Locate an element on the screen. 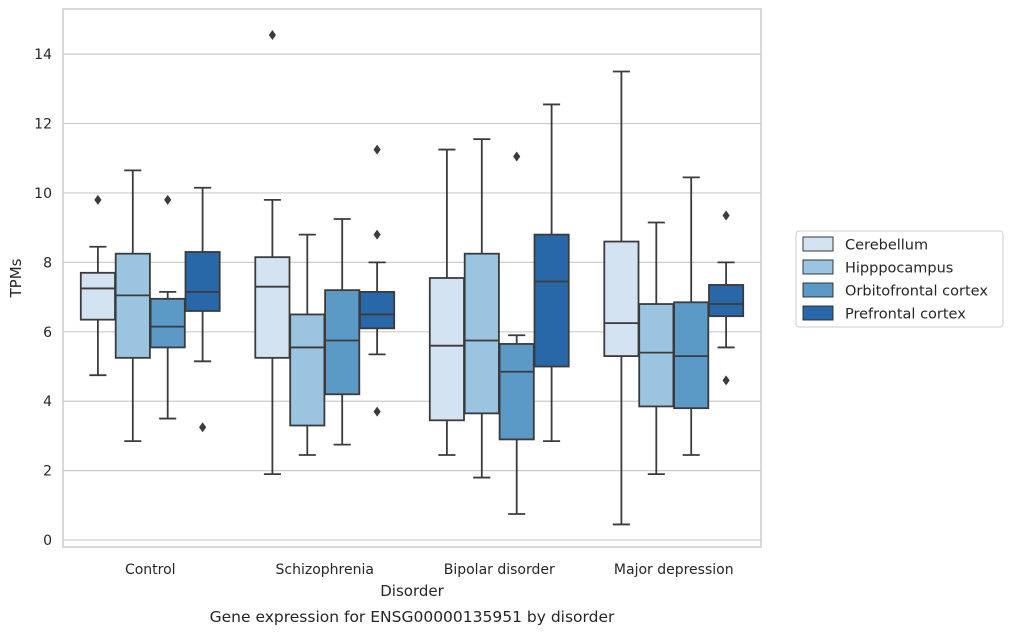 Image resolution: width=1013 pixels, height=634 pixels. y-tick-label: 12 is located at coordinates (43, 125).